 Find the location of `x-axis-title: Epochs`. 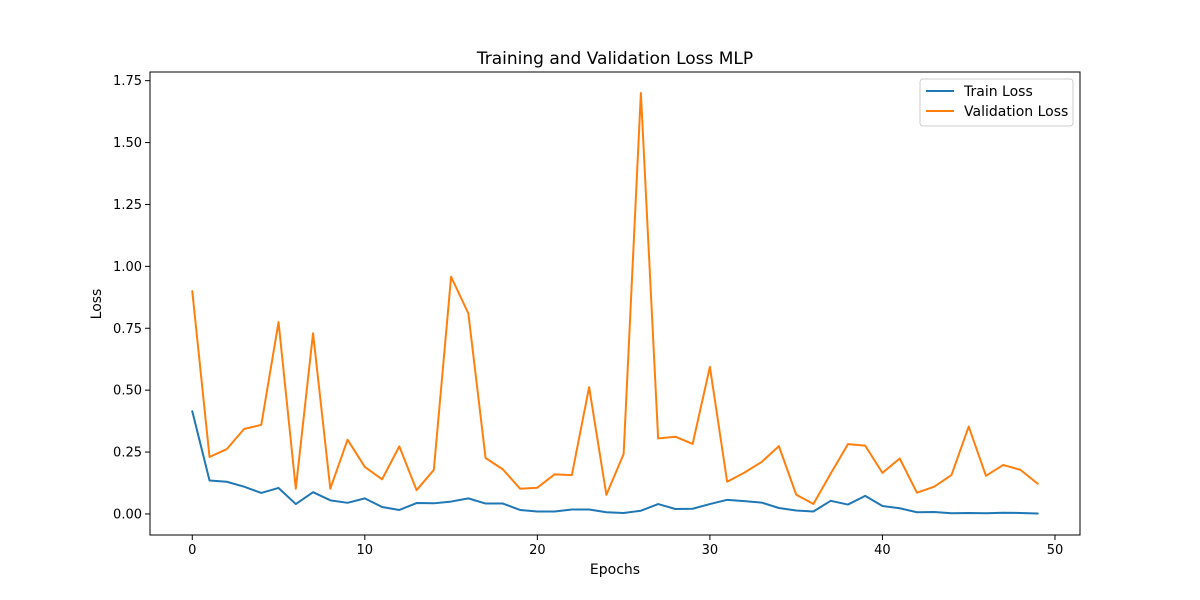

x-axis-title: Epochs is located at coordinates (615, 570).